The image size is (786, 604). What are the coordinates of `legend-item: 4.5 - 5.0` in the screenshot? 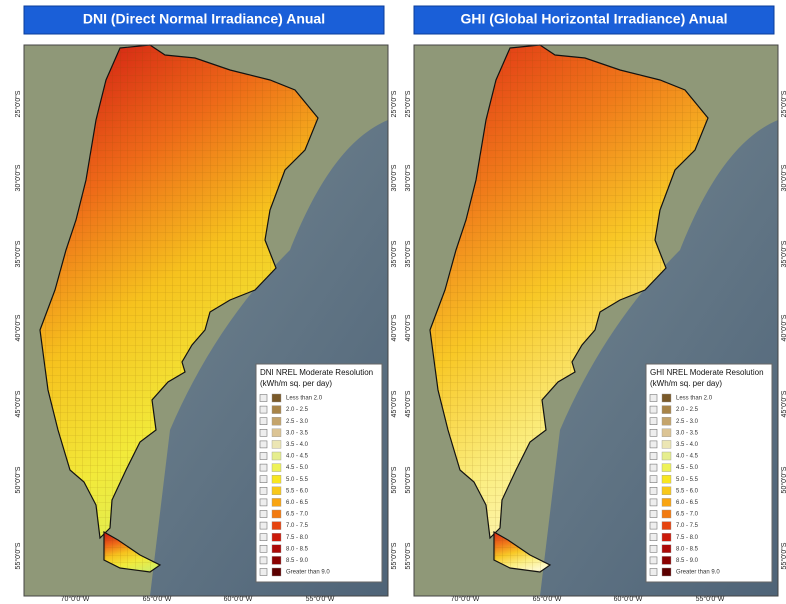 It's located at (687, 468).